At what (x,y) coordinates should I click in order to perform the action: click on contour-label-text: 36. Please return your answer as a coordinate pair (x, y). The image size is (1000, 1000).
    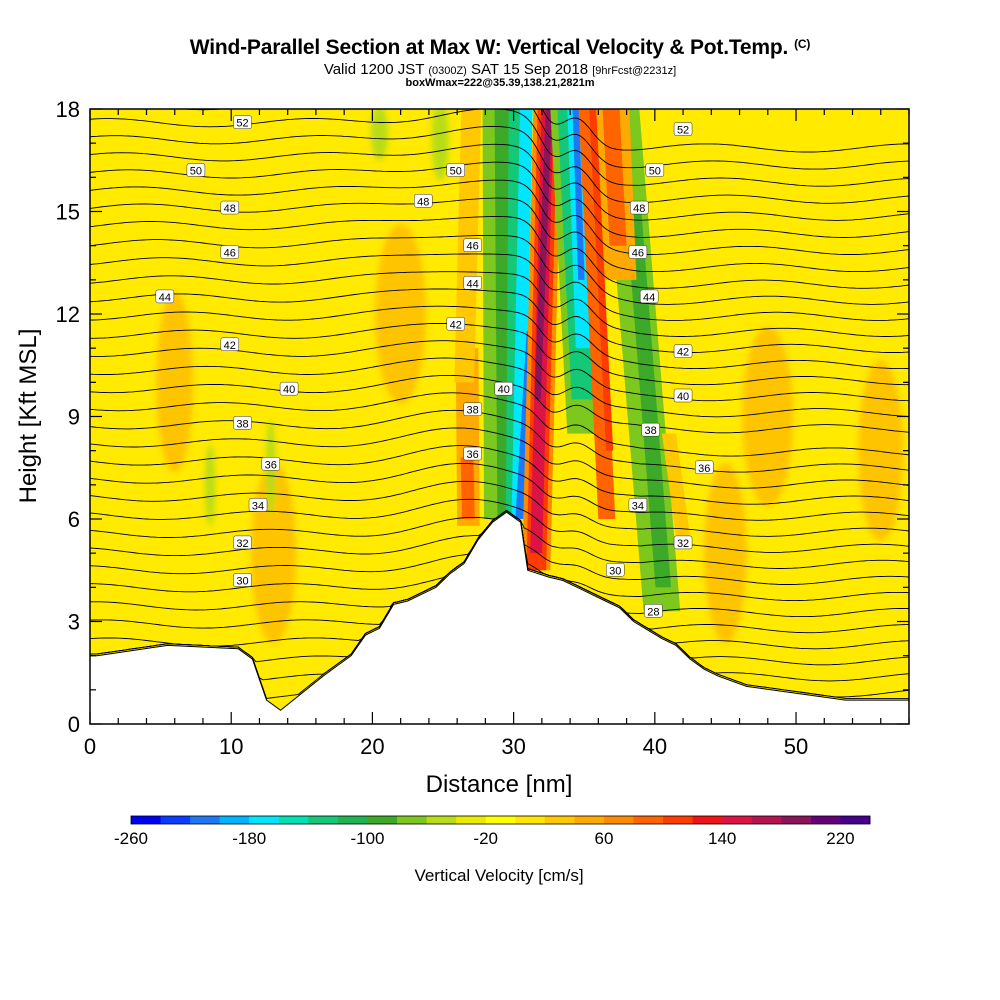
    Looking at the image, I should click on (473, 455).